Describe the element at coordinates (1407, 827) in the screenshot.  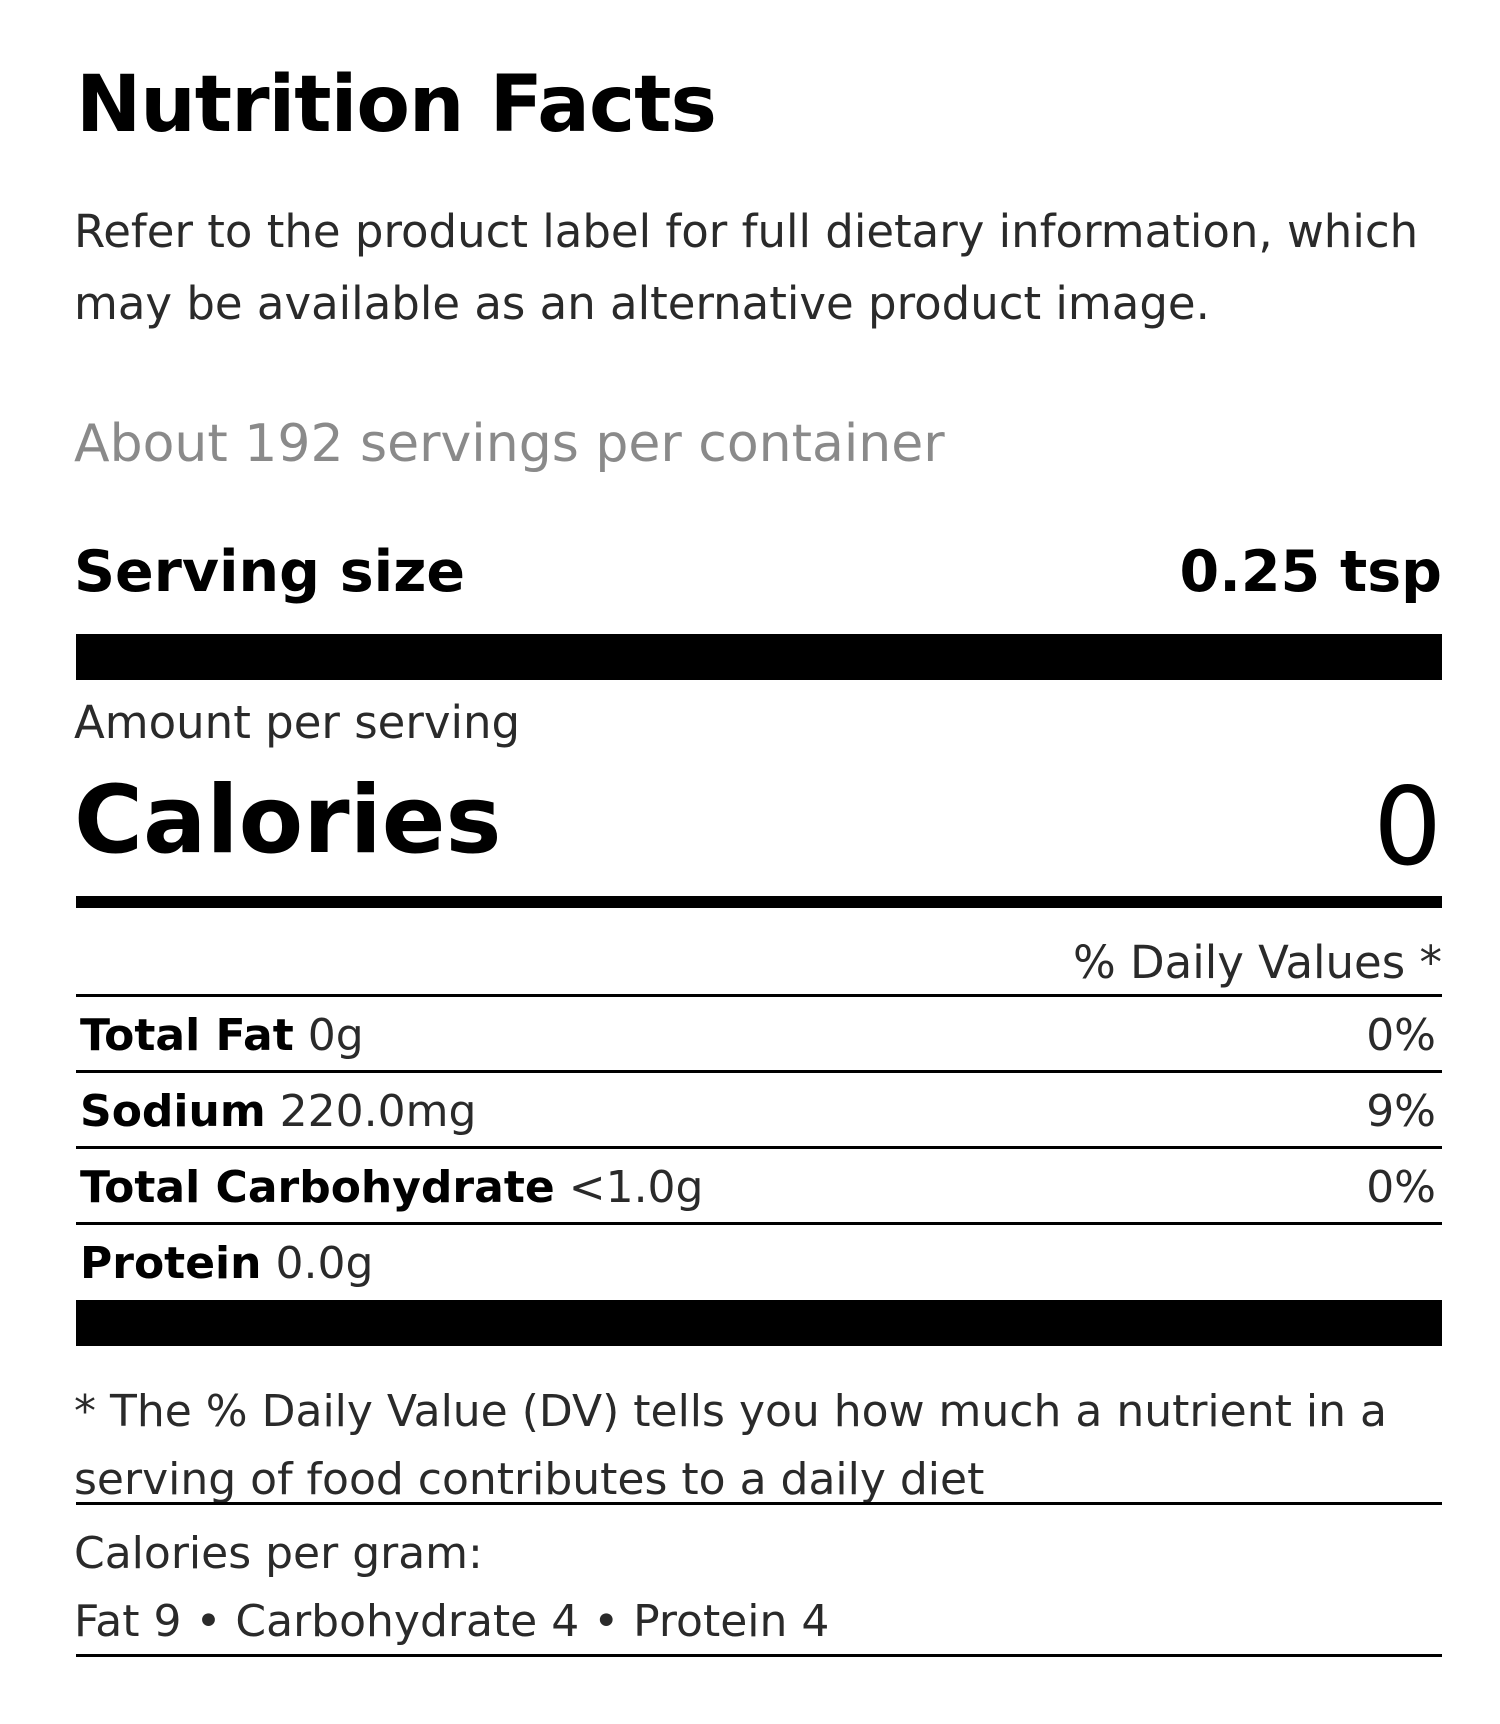
I see `calories-value: 0` at that location.